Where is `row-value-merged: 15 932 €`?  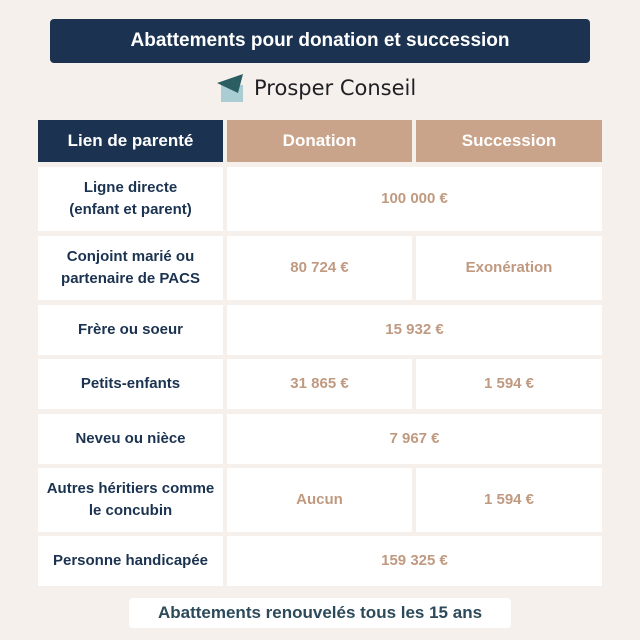
row-value-merged: 15 932 € is located at coordinates (414, 330).